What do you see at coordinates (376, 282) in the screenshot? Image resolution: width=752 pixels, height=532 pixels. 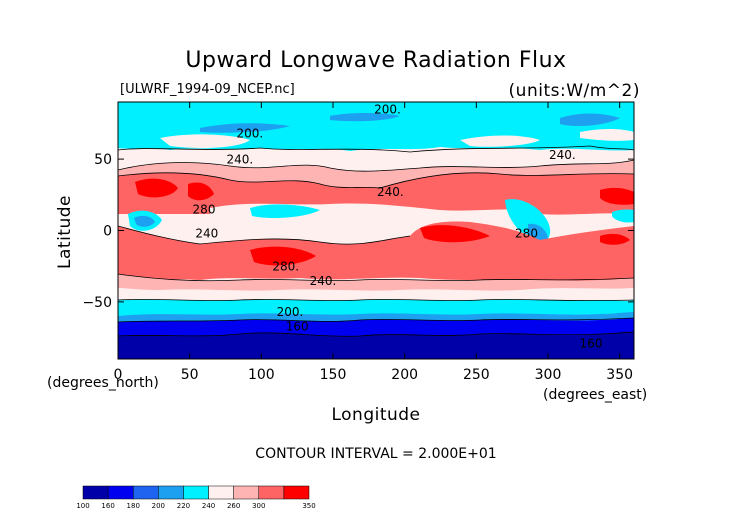 I see `band-south-pink` at bounding box center [376, 282].